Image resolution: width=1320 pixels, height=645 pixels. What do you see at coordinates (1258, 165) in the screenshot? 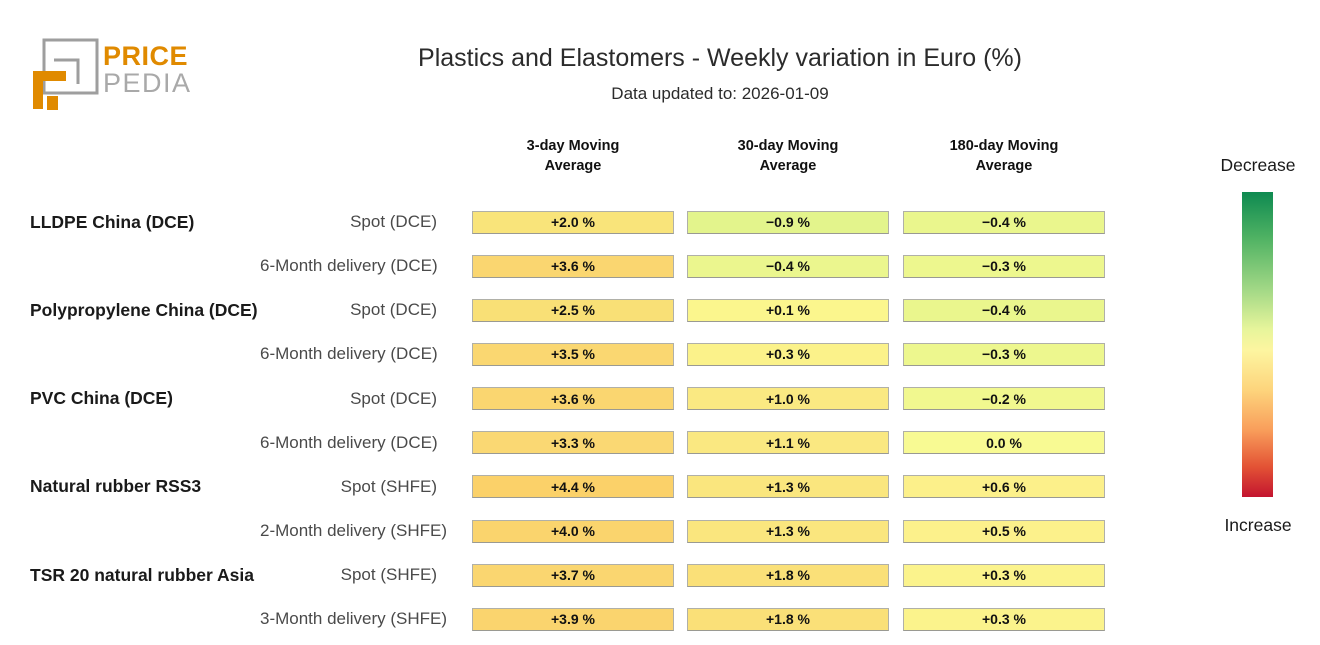
I see `colorbar-decrease-label: Decrease` at bounding box center [1258, 165].